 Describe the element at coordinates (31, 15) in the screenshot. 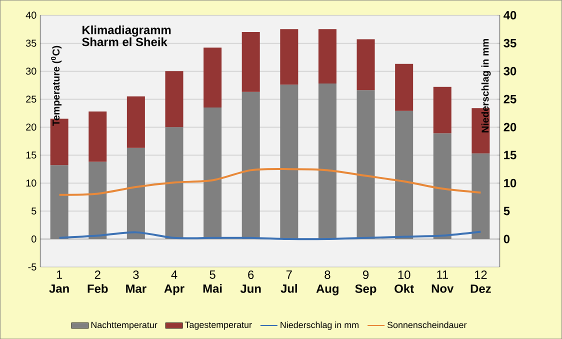

I see `y-tick-label: 40` at that location.